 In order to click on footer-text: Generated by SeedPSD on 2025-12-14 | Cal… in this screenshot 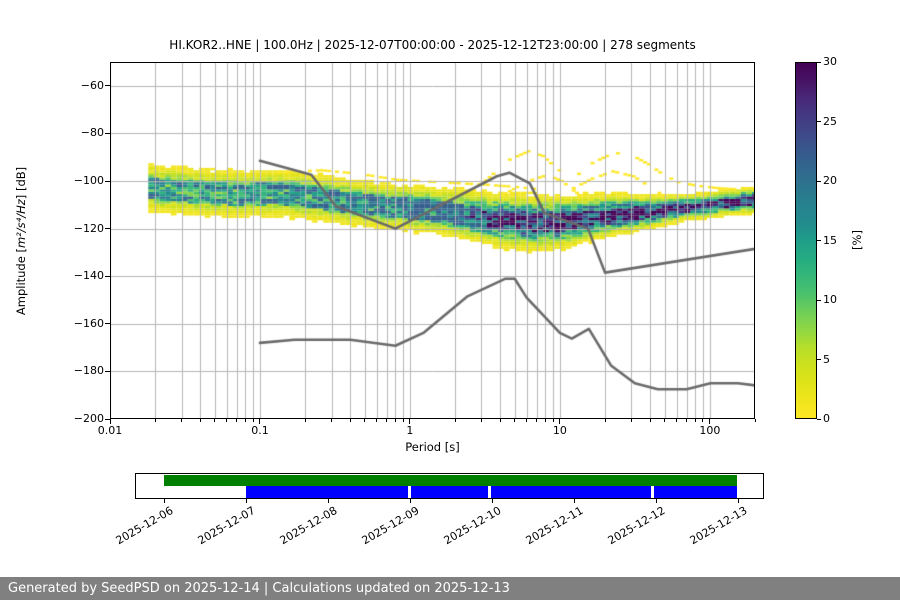, I will do `click(259, 588)`.